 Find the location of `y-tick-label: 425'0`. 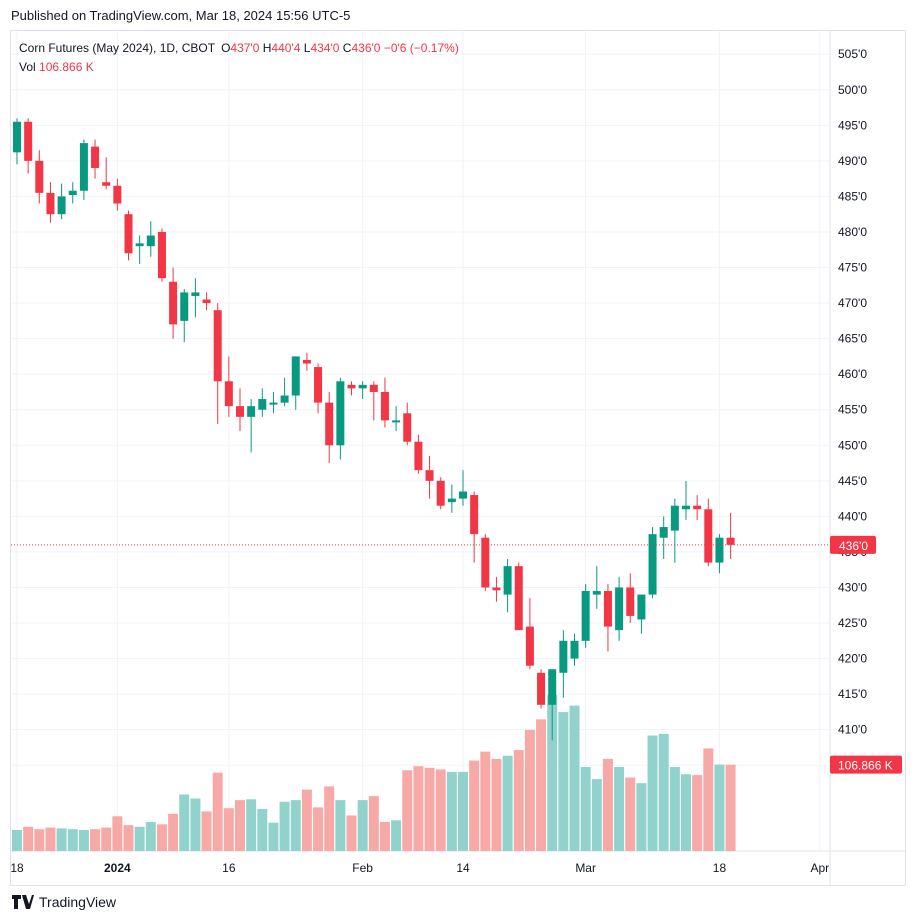

y-tick-label: 425'0 is located at coordinates (852, 623).